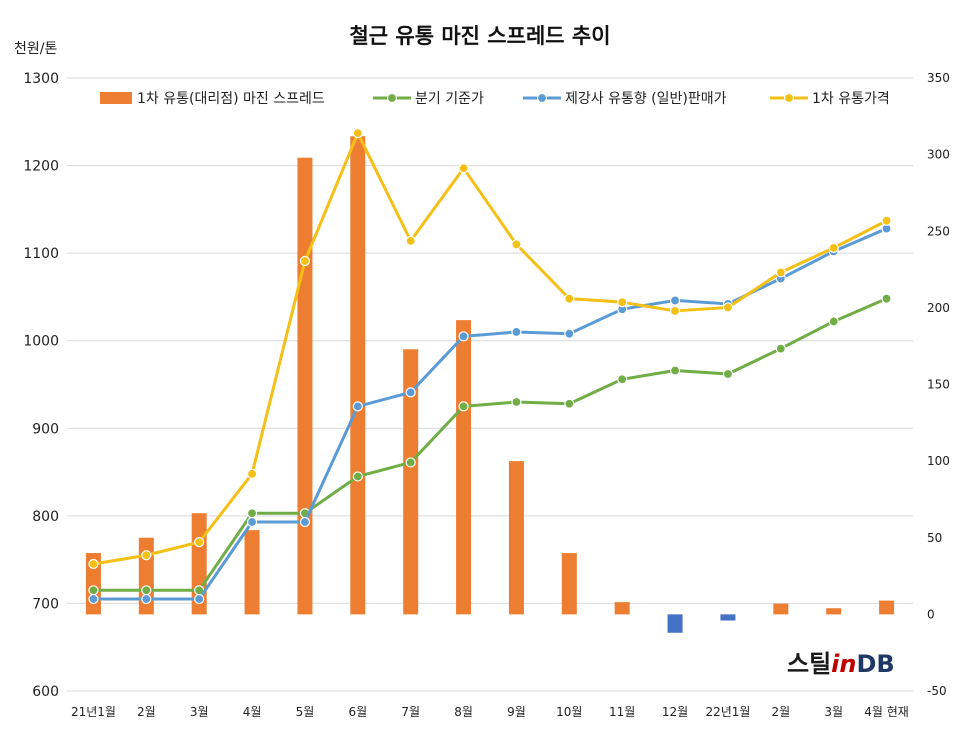  Describe the element at coordinates (569, 712) in the screenshot. I see `x-tick-label: 10월` at that location.